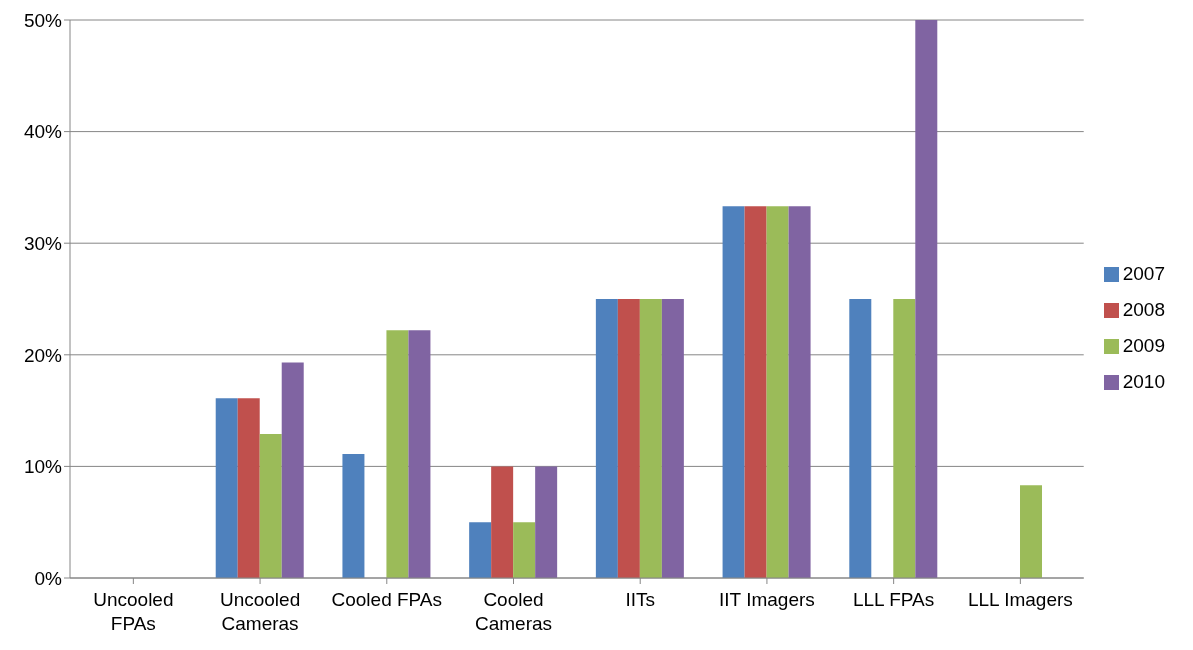 This screenshot has width=1193, height=650. Describe the element at coordinates (48, 578) in the screenshot. I see `y-tick-label: 0%` at that location.